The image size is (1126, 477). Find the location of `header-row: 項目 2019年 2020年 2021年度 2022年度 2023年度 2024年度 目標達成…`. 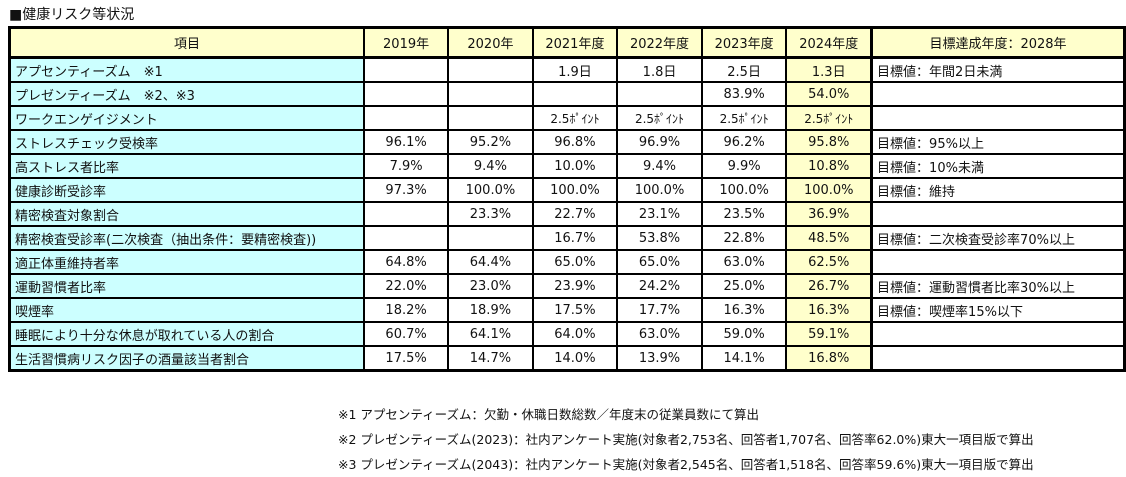

header-row: 項目 2019年 2020年 2021年度 2022年度 2023年度 2024年度 目標達成… is located at coordinates (567, 42).